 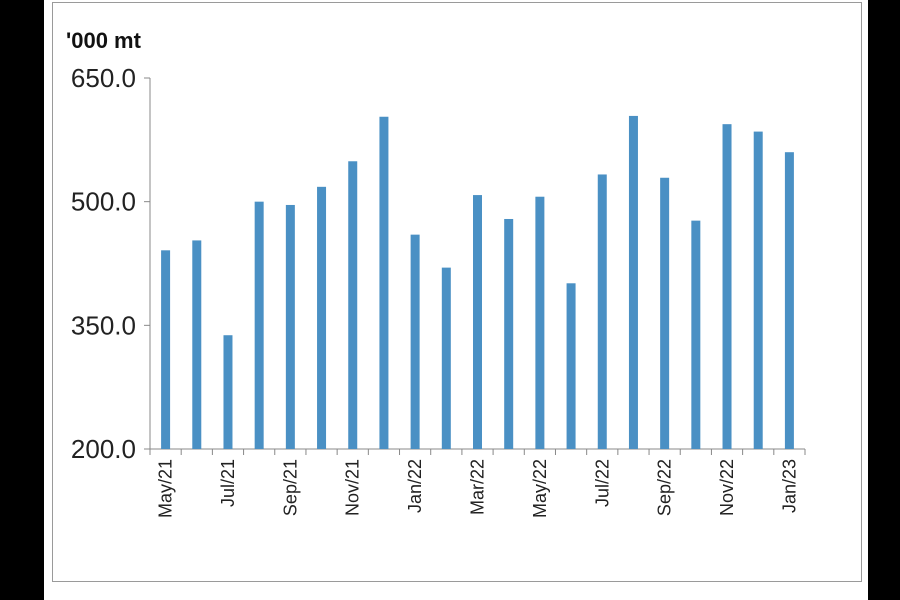 What do you see at coordinates (103, 78) in the screenshot?
I see `y-tick-label: 650.0` at bounding box center [103, 78].